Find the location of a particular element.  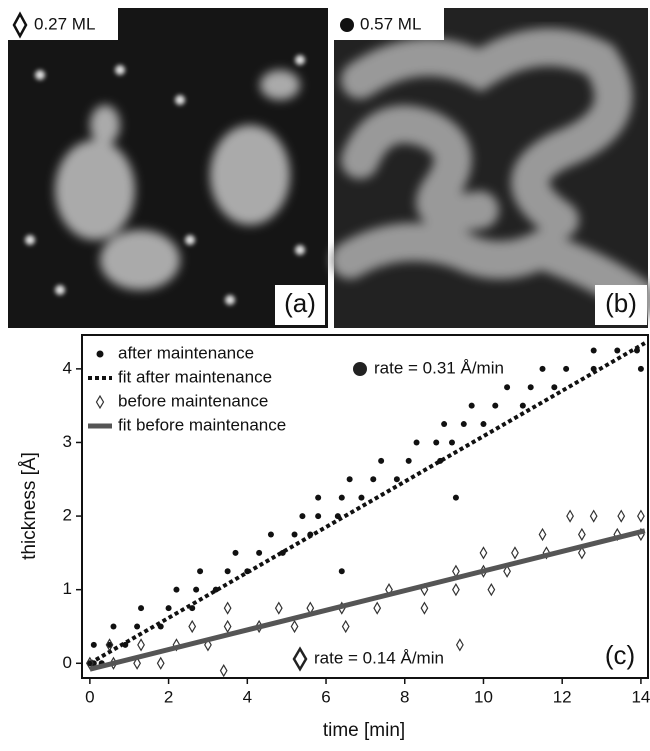

legend-label: before maintenance is located at coordinates (193, 400).